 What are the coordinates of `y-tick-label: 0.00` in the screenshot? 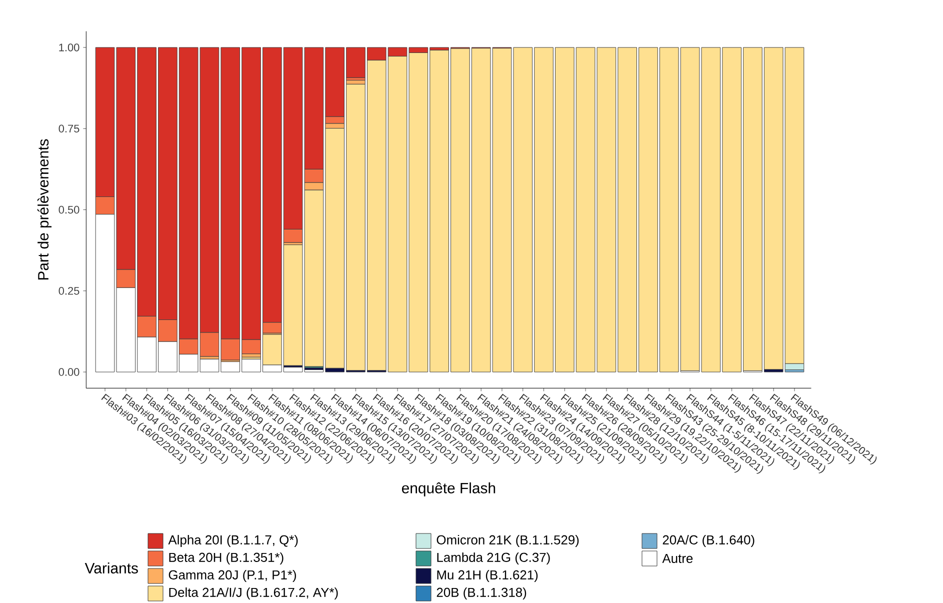 It's located at (69, 372).